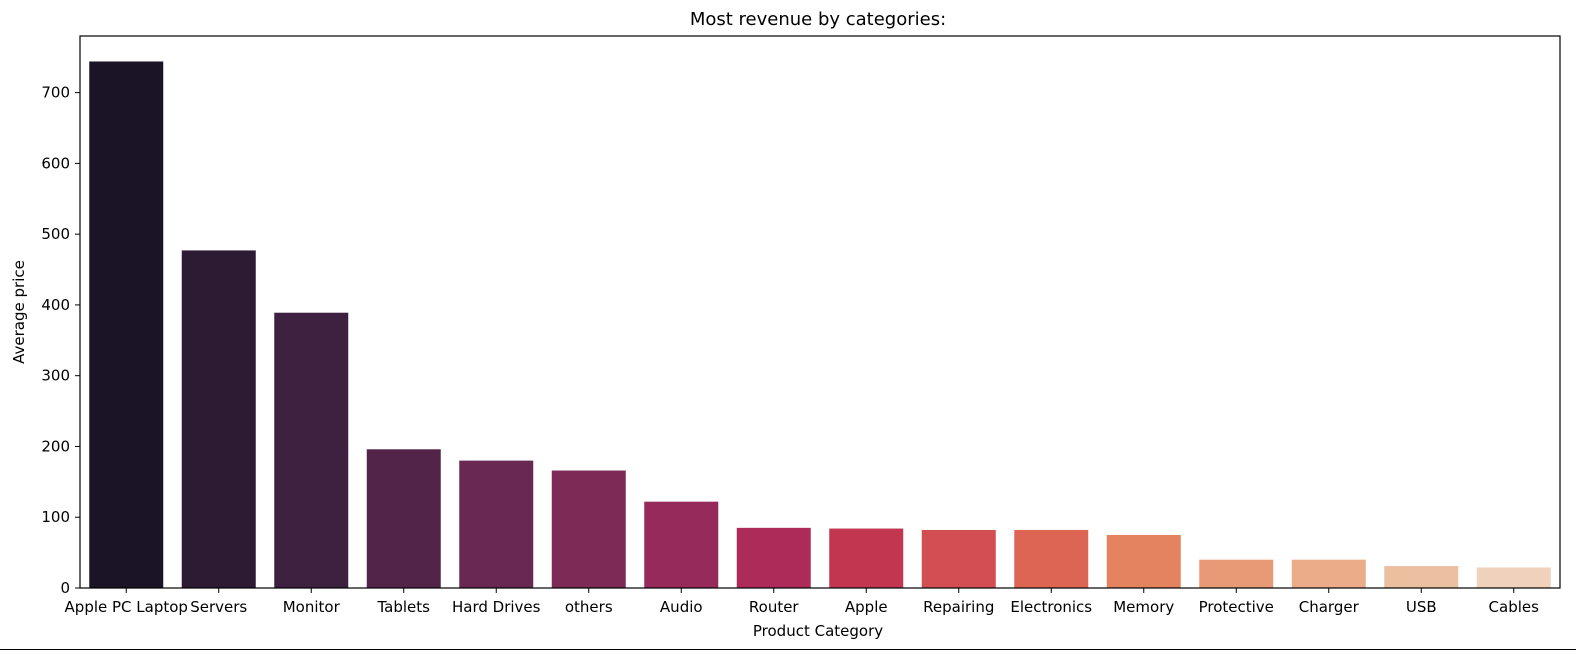 This screenshot has height=654, width=1576. I want to click on bar-apple-pc-laptop, so click(126, 324).